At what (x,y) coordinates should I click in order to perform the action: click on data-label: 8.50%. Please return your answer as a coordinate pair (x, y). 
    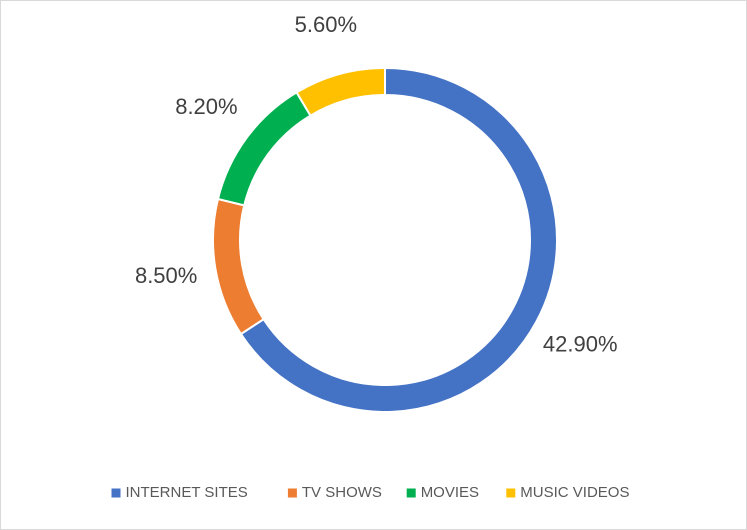
    Looking at the image, I should click on (166, 275).